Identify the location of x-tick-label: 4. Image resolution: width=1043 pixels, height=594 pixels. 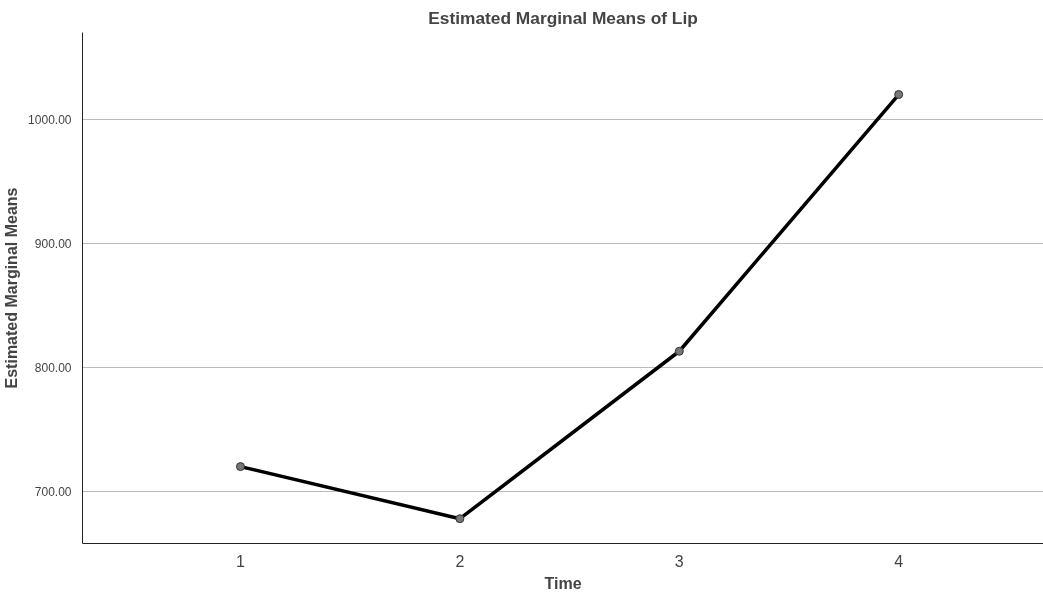
(899, 561).